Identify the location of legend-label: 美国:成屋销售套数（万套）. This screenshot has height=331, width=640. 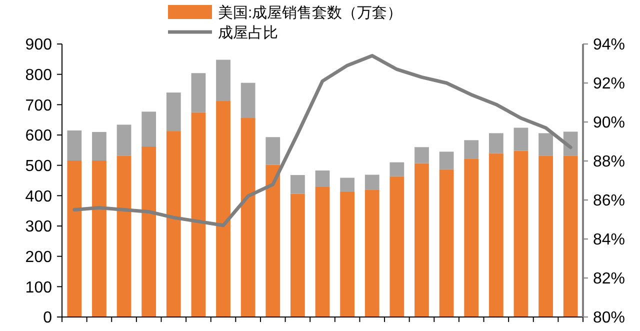
(310, 13).